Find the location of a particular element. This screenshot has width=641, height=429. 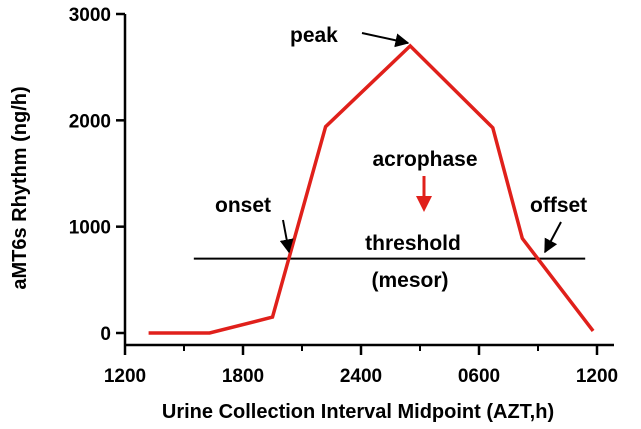

y-tick-label: 0 is located at coordinates (105, 334).